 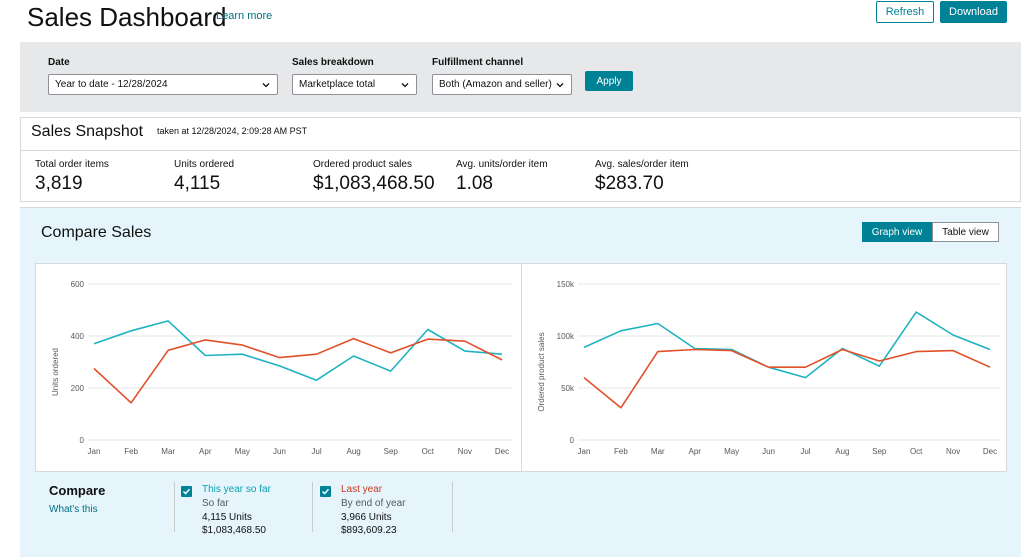 What do you see at coordinates (609, 81) in the screenshot?
I see `apply-button: Apply` at bounding box center [609, 81].